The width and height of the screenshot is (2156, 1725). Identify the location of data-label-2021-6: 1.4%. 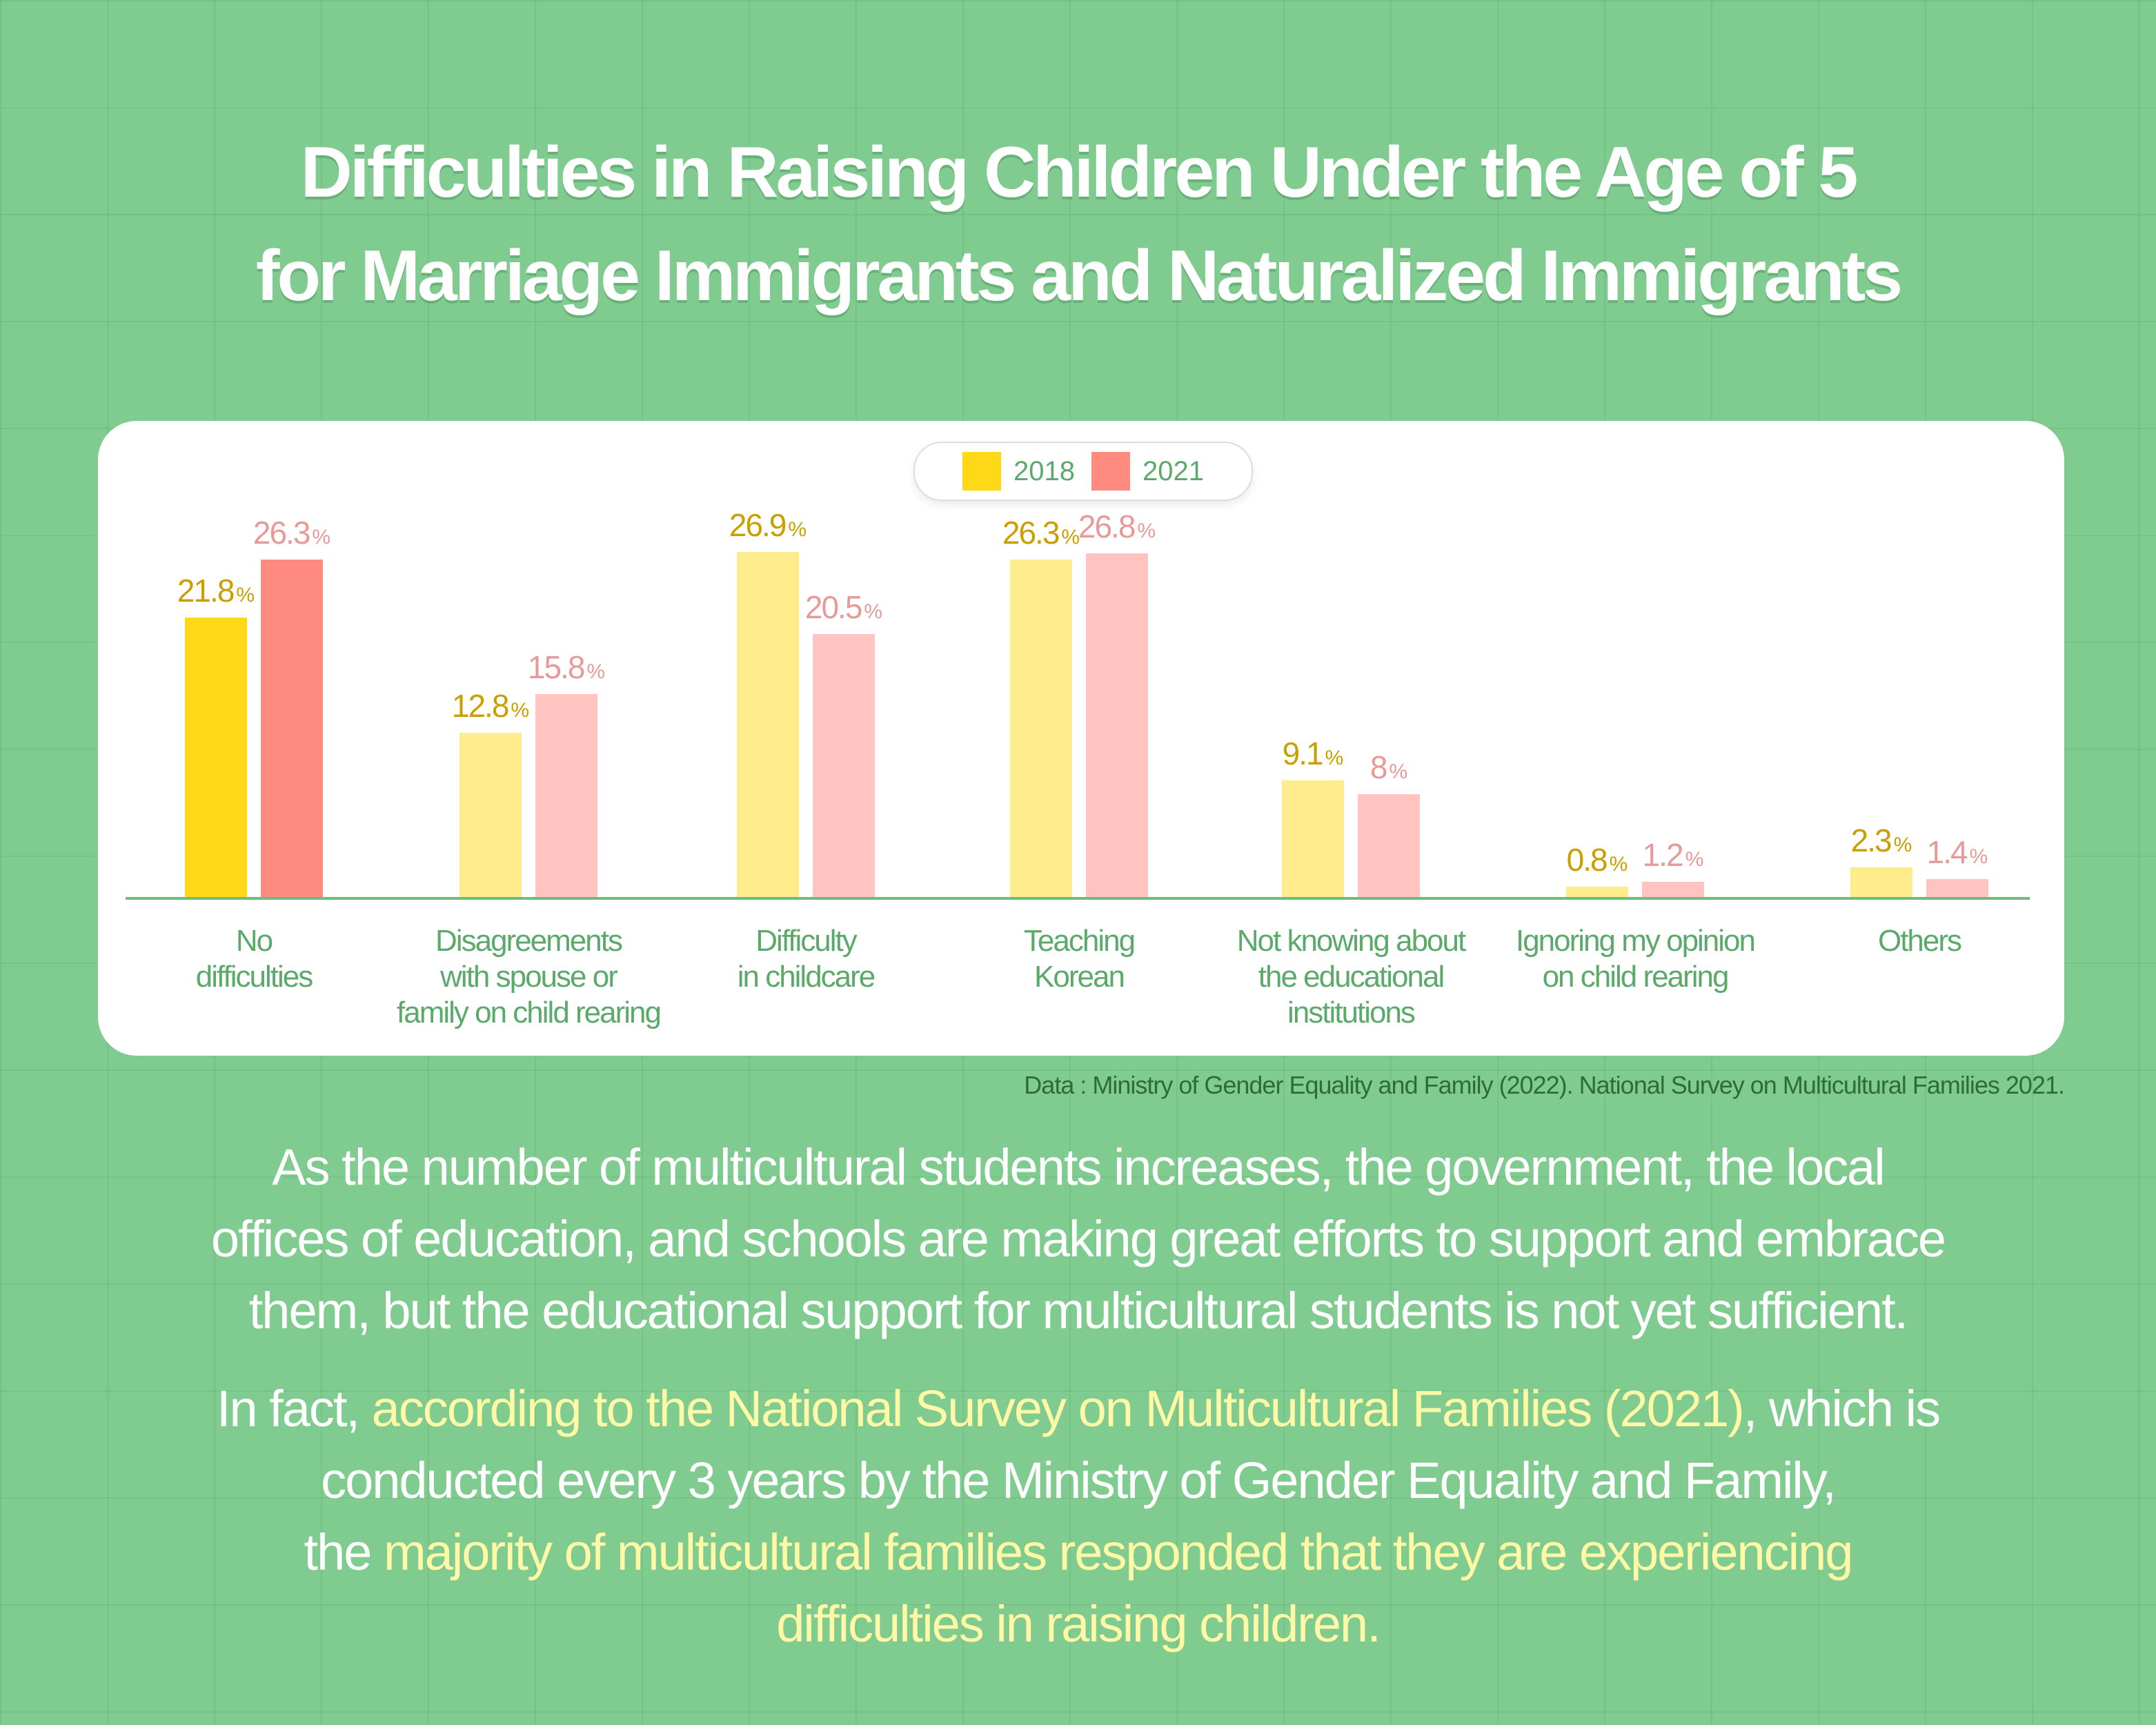
(1958, 852).